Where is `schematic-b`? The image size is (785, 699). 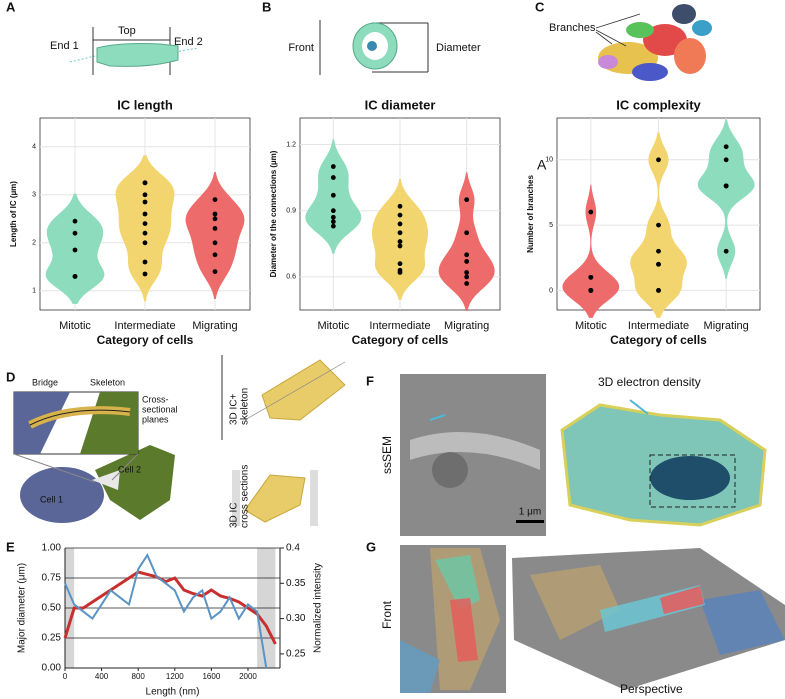 schematic-b is located at coordinates (374, 47).